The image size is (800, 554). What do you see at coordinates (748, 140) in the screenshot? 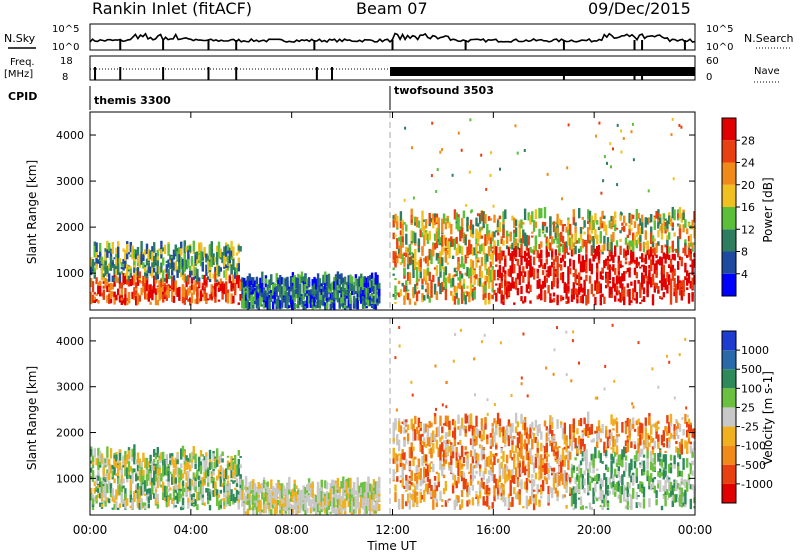
I see `colorbar-tick-label: 28` at bounding box center [748, 140].